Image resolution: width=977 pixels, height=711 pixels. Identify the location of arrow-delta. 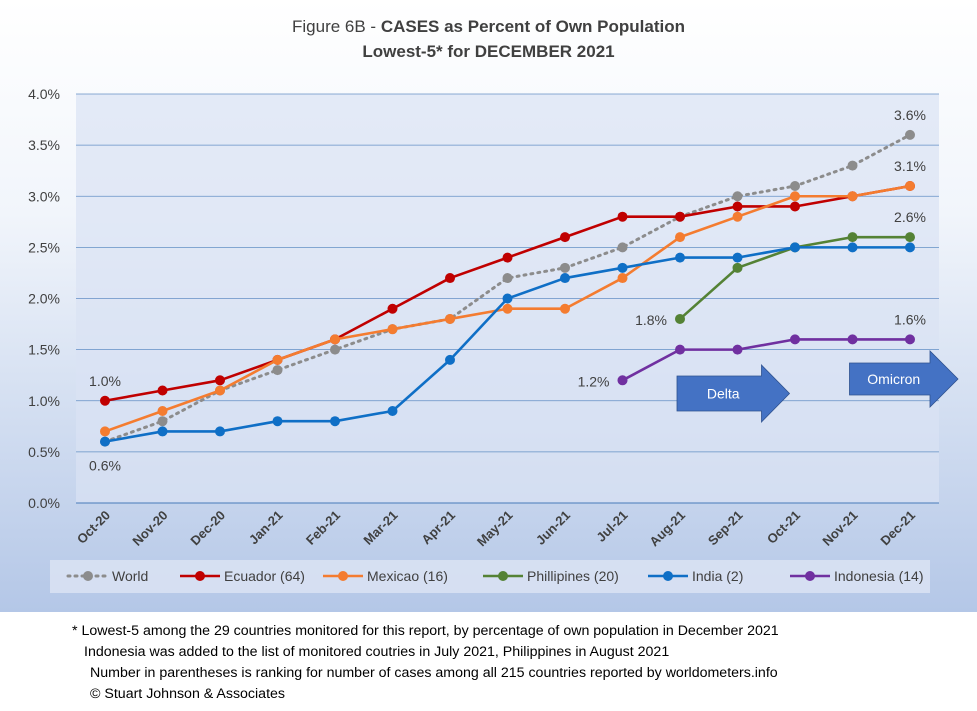
(733, 393).